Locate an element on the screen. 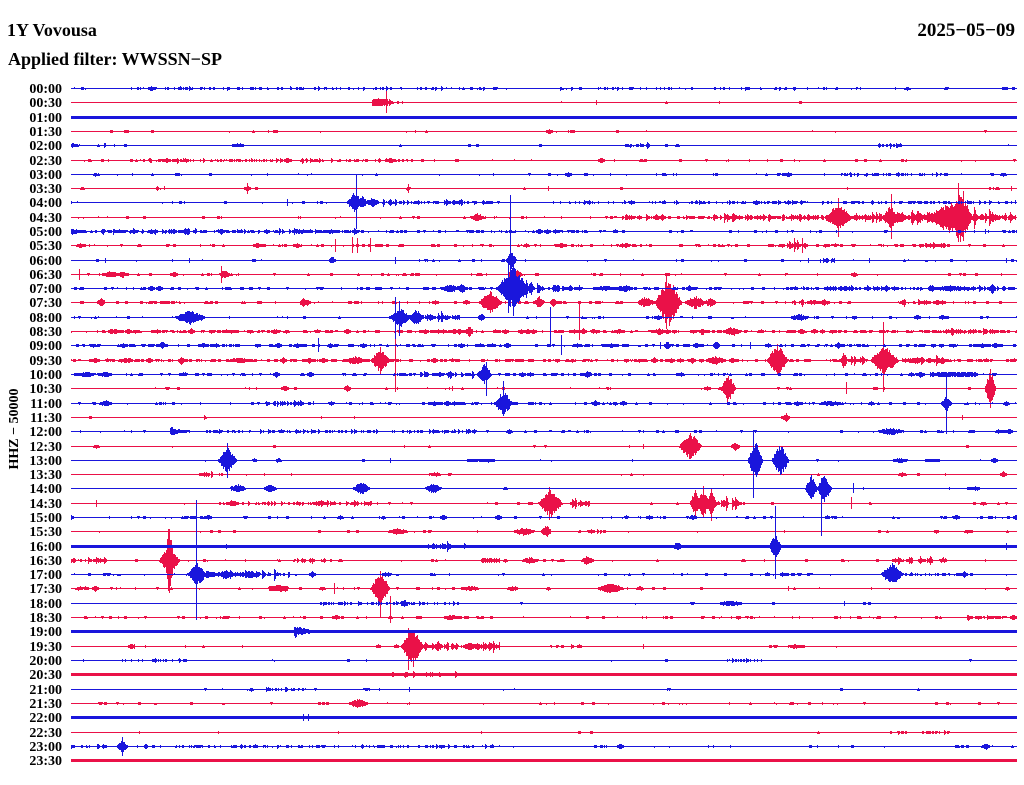 The height and width of the screenshot is (785, 1024). svg-text: 00:00 is located at coordinates (45, 89).